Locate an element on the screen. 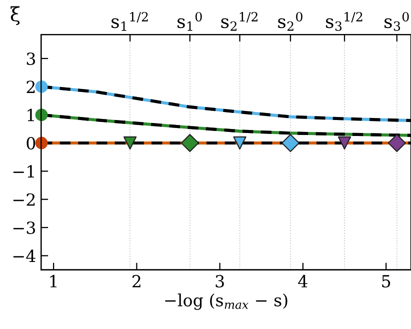 The width and height of the screenshot is (411, 329). ref-line-label: s$_{2}$$^{1/2}$ is located at coordinates (239, 21).